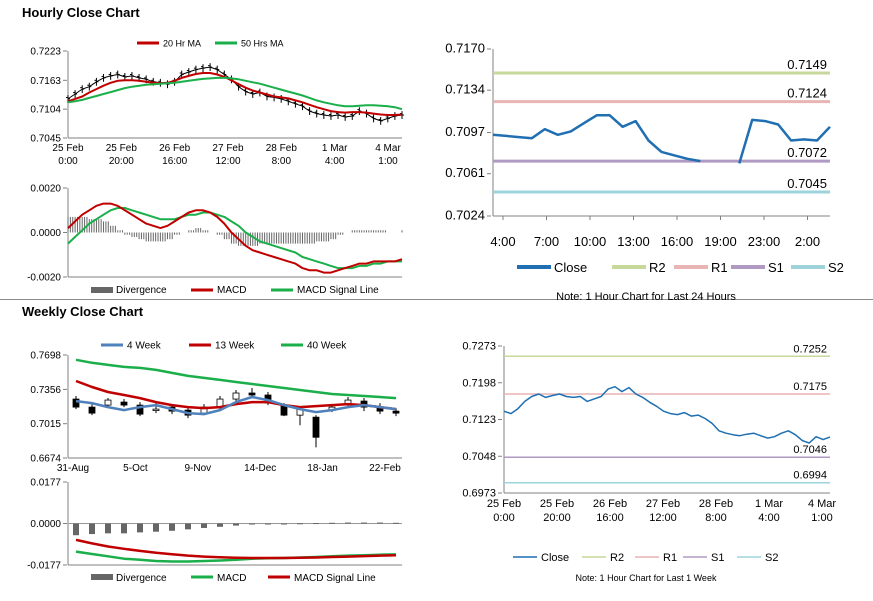 This screenshot has height=601, width=873. What do you see at coordinates (503, 518) in the screenshot?
I see `weekly-1w-x-tick: 0:00` at bounding box center [503, 518].